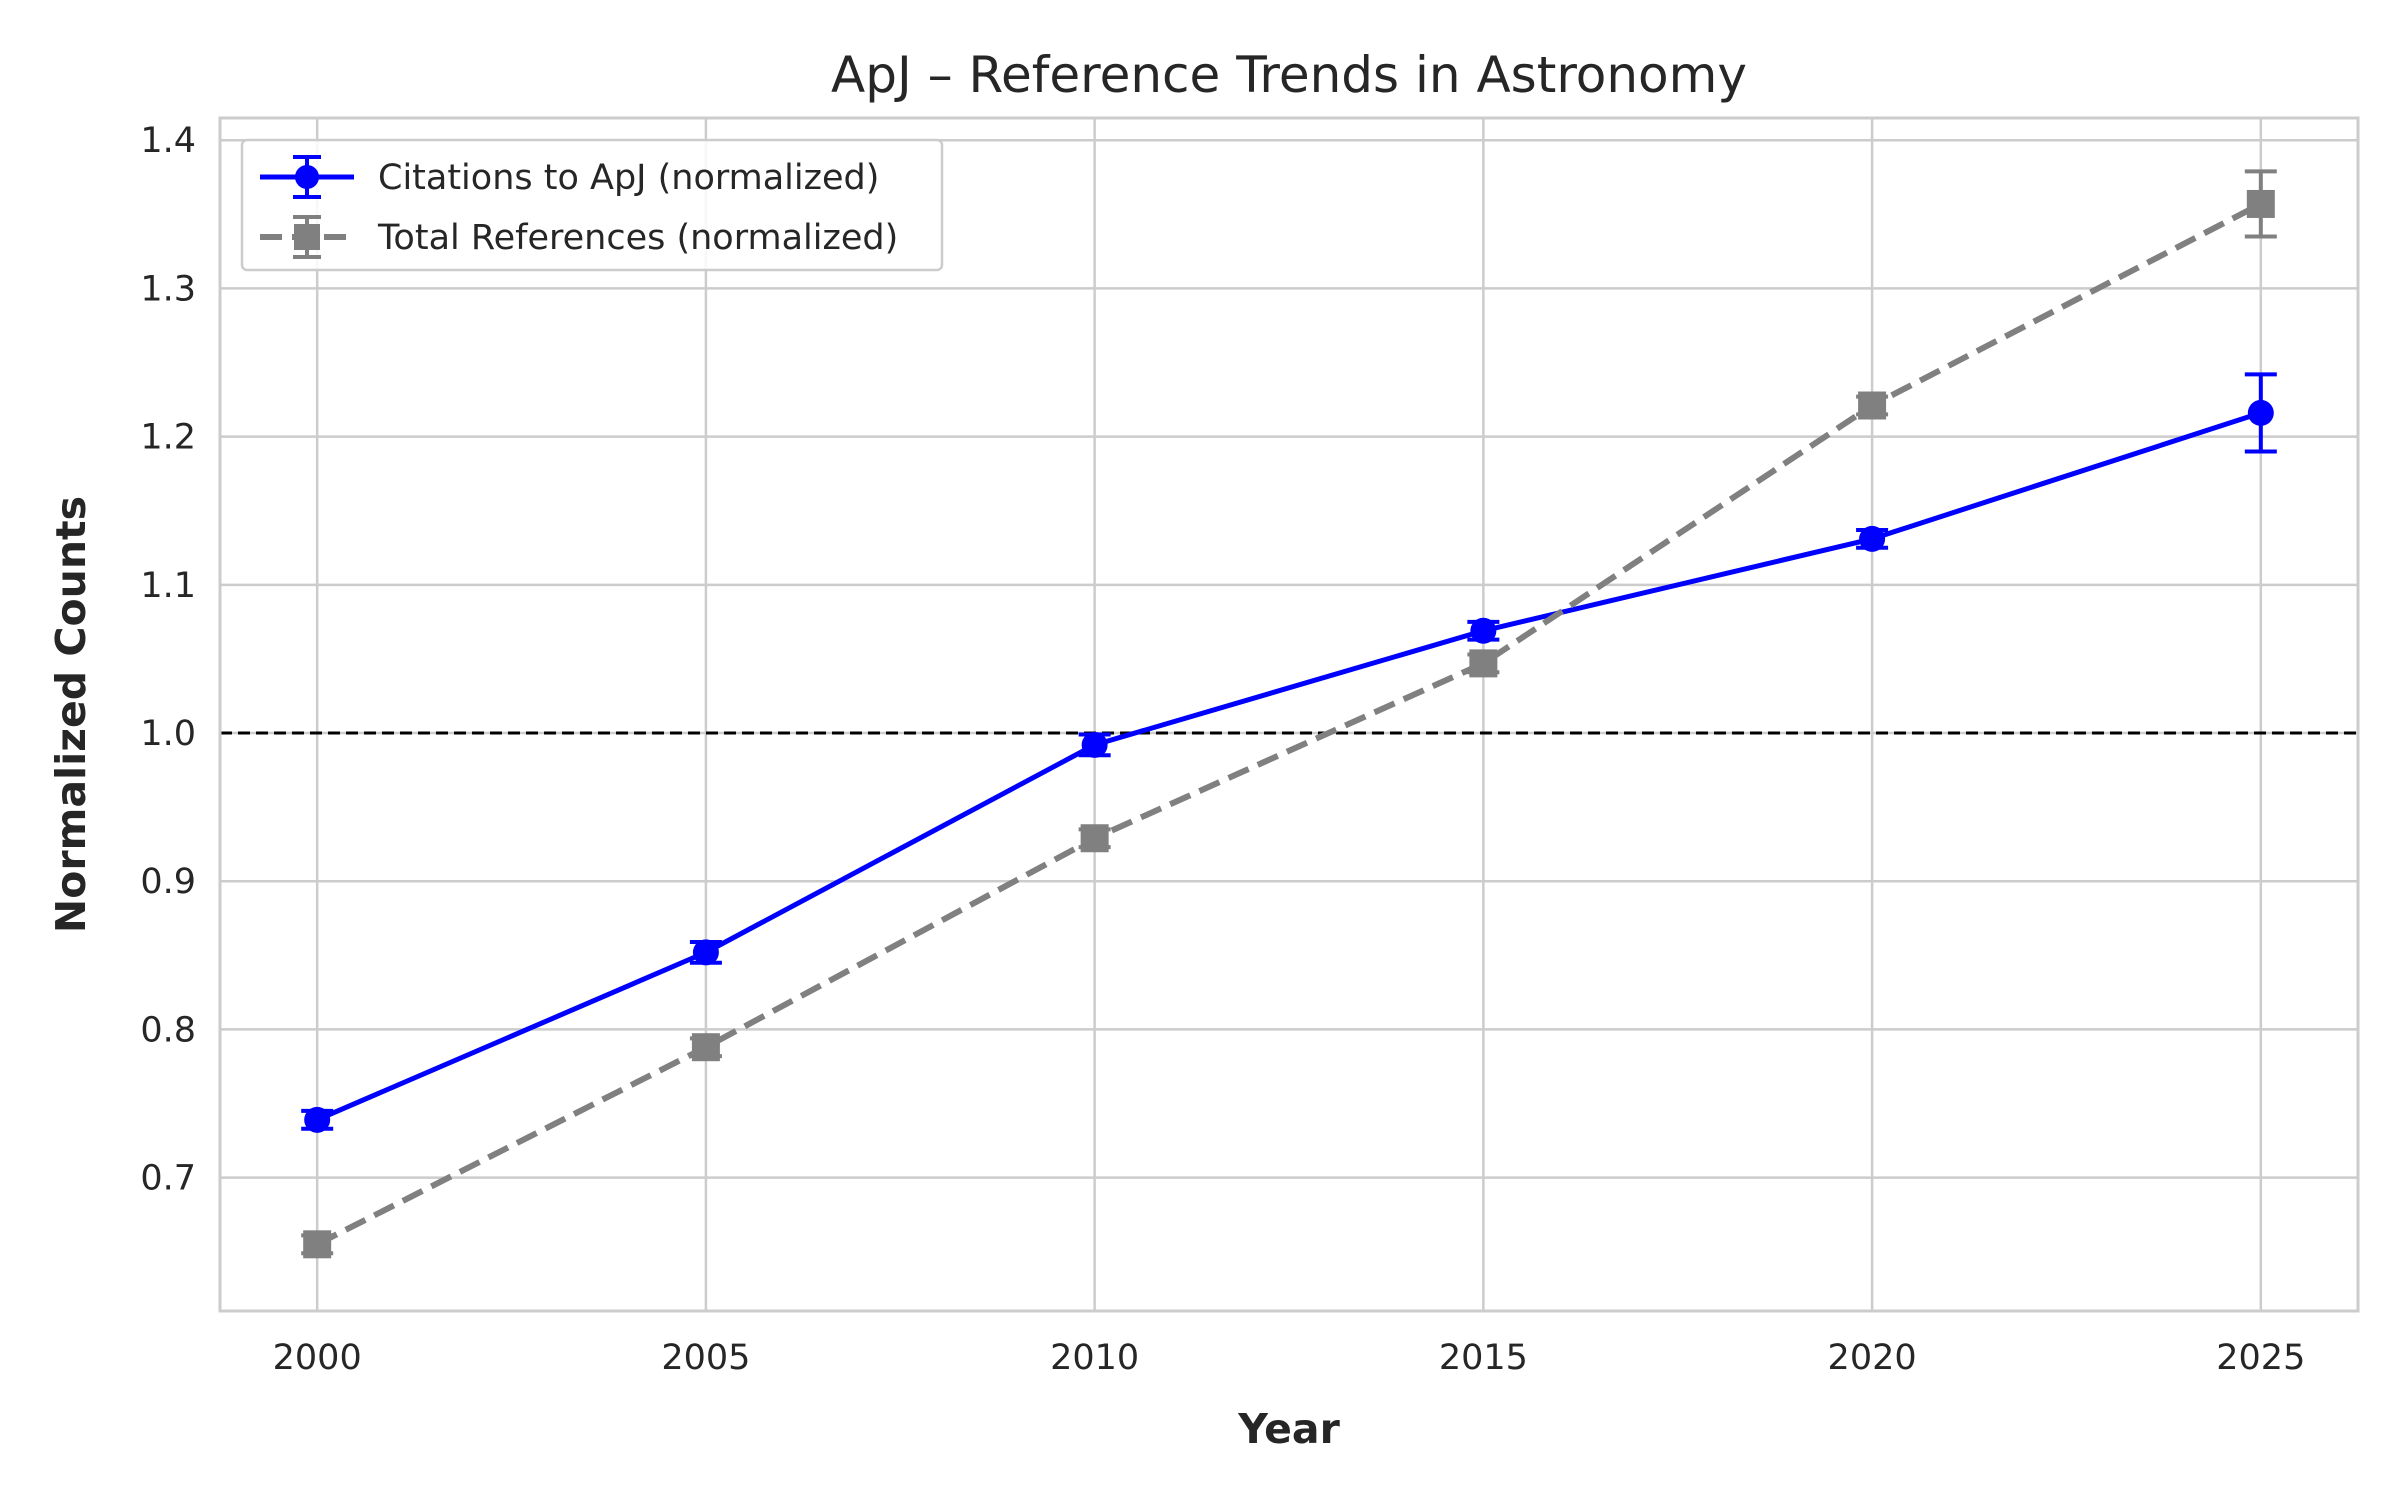 This screenshot has height=1500, width=2400. I want to click on x-axis-label: Year, so click(1288, 1429).